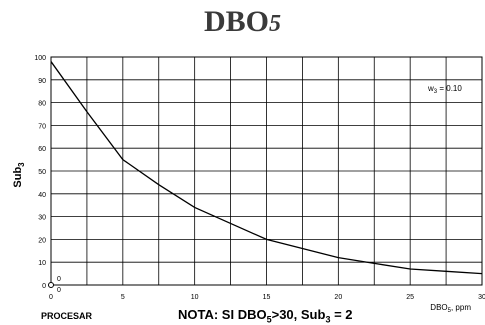 This screenshot has height=325, width=485. Describe the element at coordinates (123, 297) in the screenshot. I see `x-tick-label: 5` at that location.